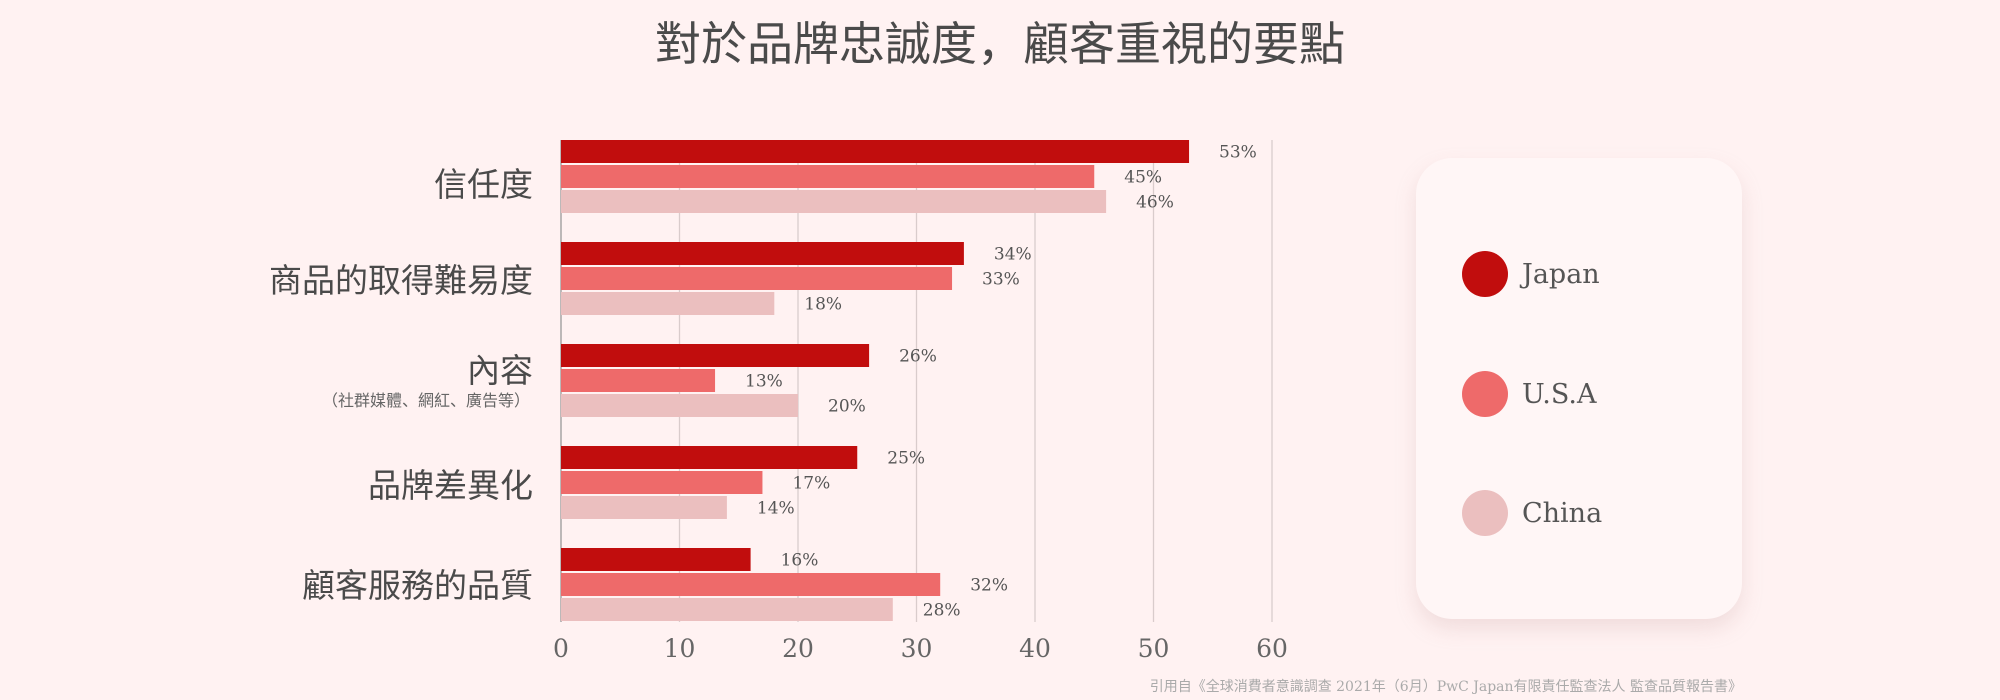 The image size is (2000, 700). I want to click on legend: Japan U.S.A China, so click(1579, 388).